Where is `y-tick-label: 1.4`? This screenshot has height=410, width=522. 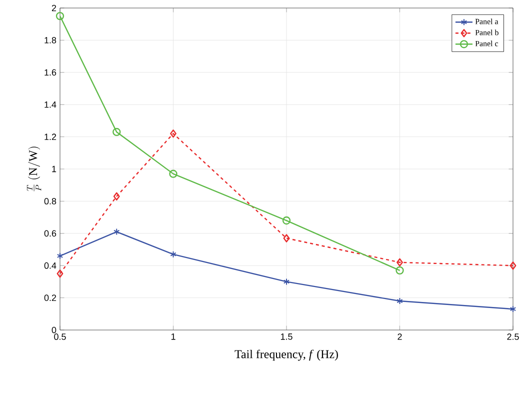 y-tick-label: 1.4 is located at coordinates (50, 105).